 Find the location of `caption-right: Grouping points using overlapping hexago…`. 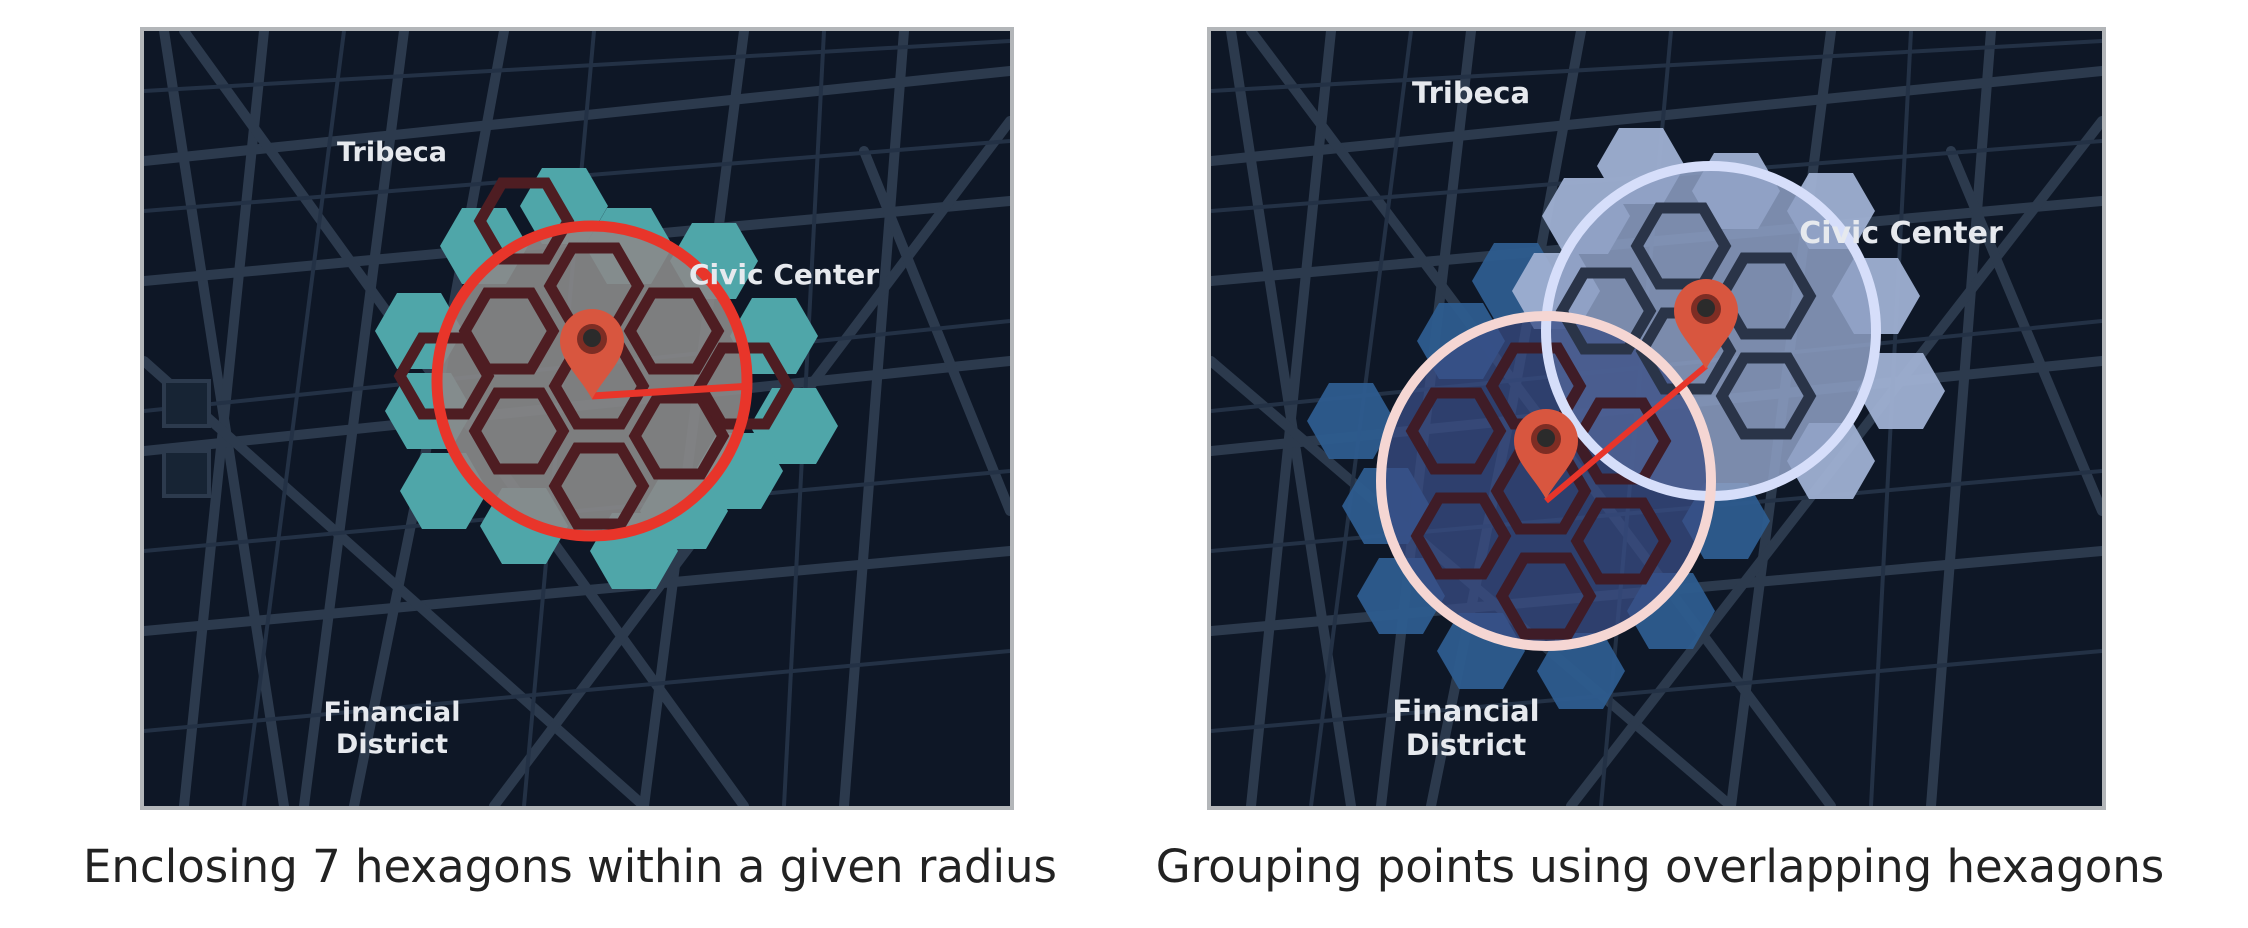

caption-right: Grouping points using overlapping hexago… is located at coordinates (1660, 866).